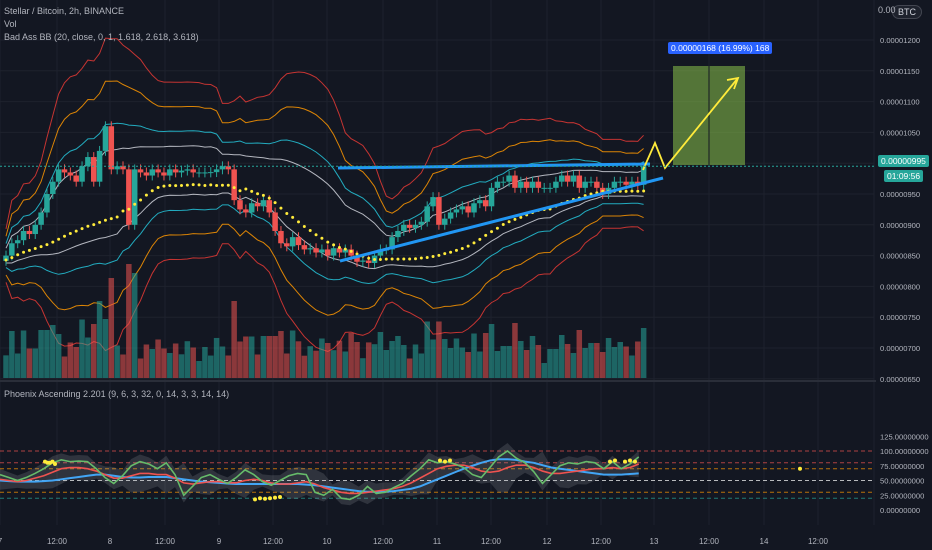  Describe the element at coordinates (733, 83) in the screenshot. I see `arrow-head` at that location.